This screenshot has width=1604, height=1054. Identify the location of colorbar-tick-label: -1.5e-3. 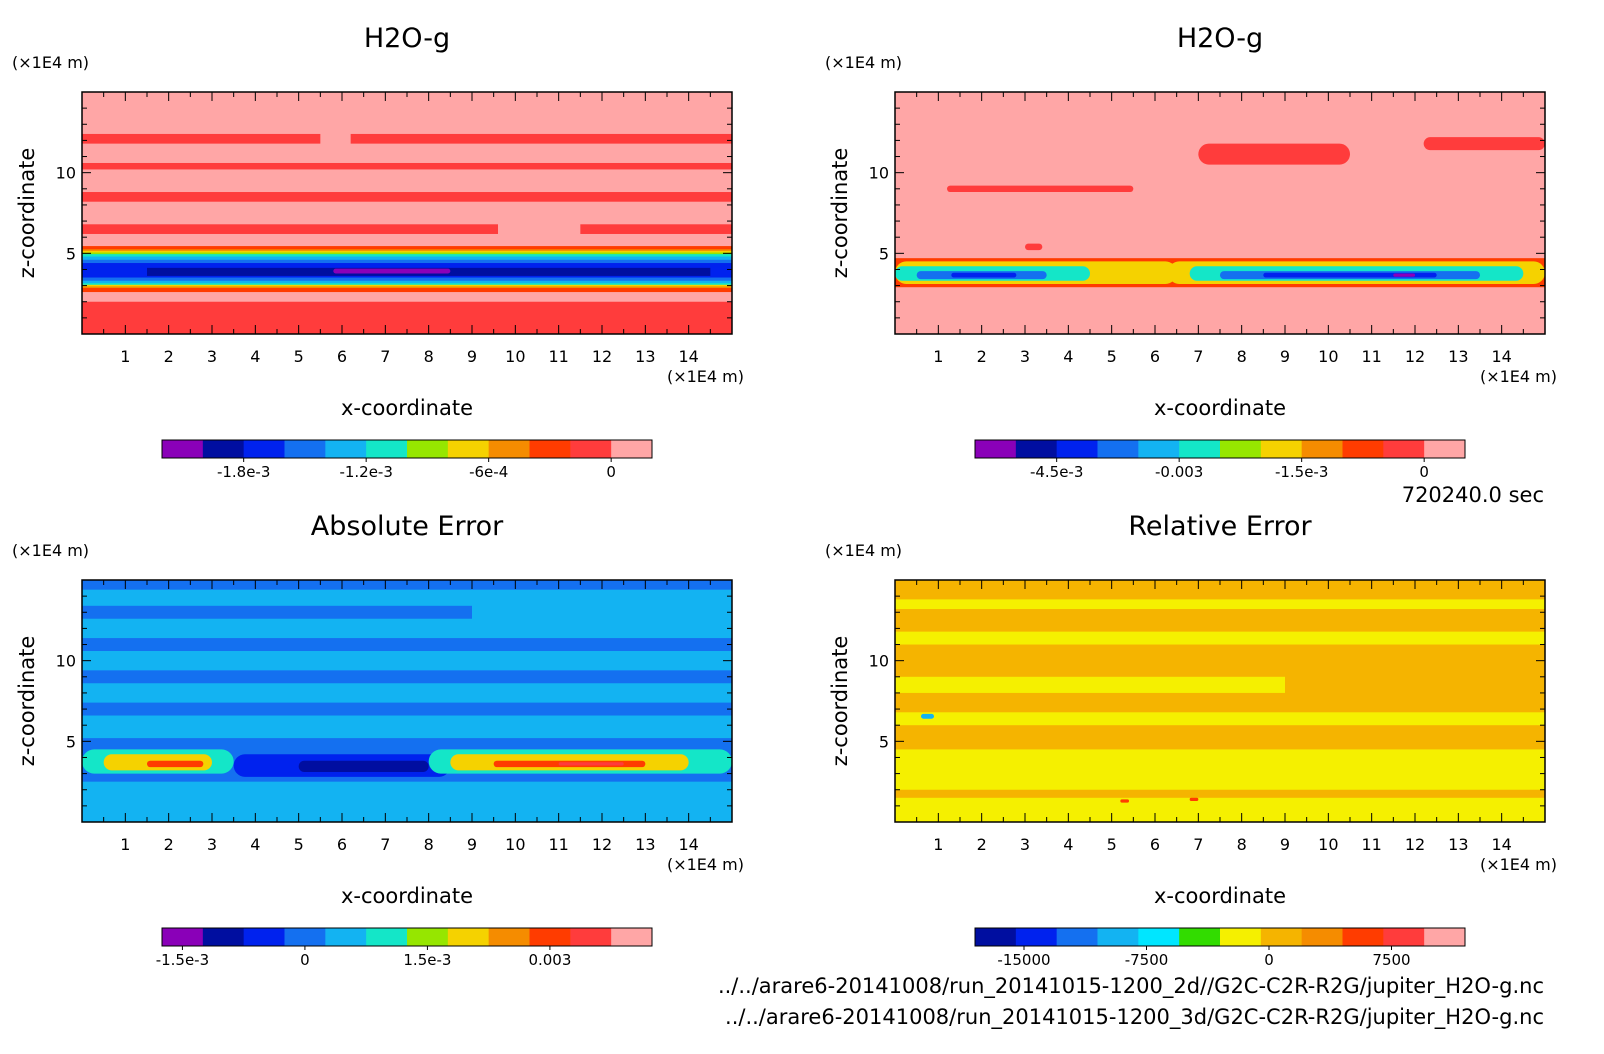
(1301, 472).